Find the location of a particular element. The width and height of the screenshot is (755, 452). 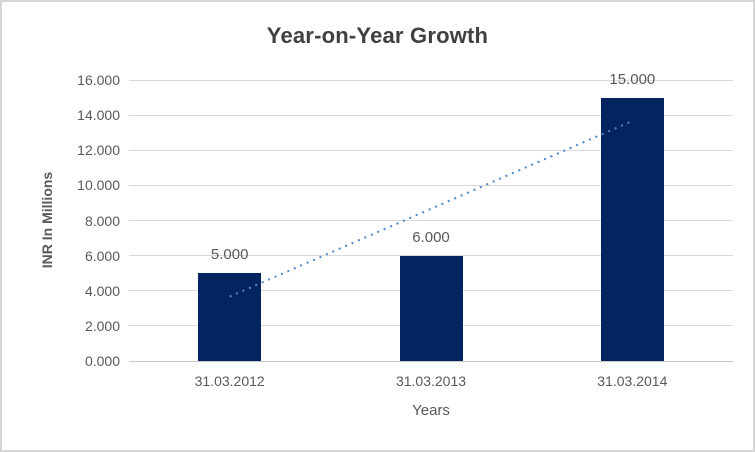

y-tick-label: 4.000 is located at coordinates (102, 290).